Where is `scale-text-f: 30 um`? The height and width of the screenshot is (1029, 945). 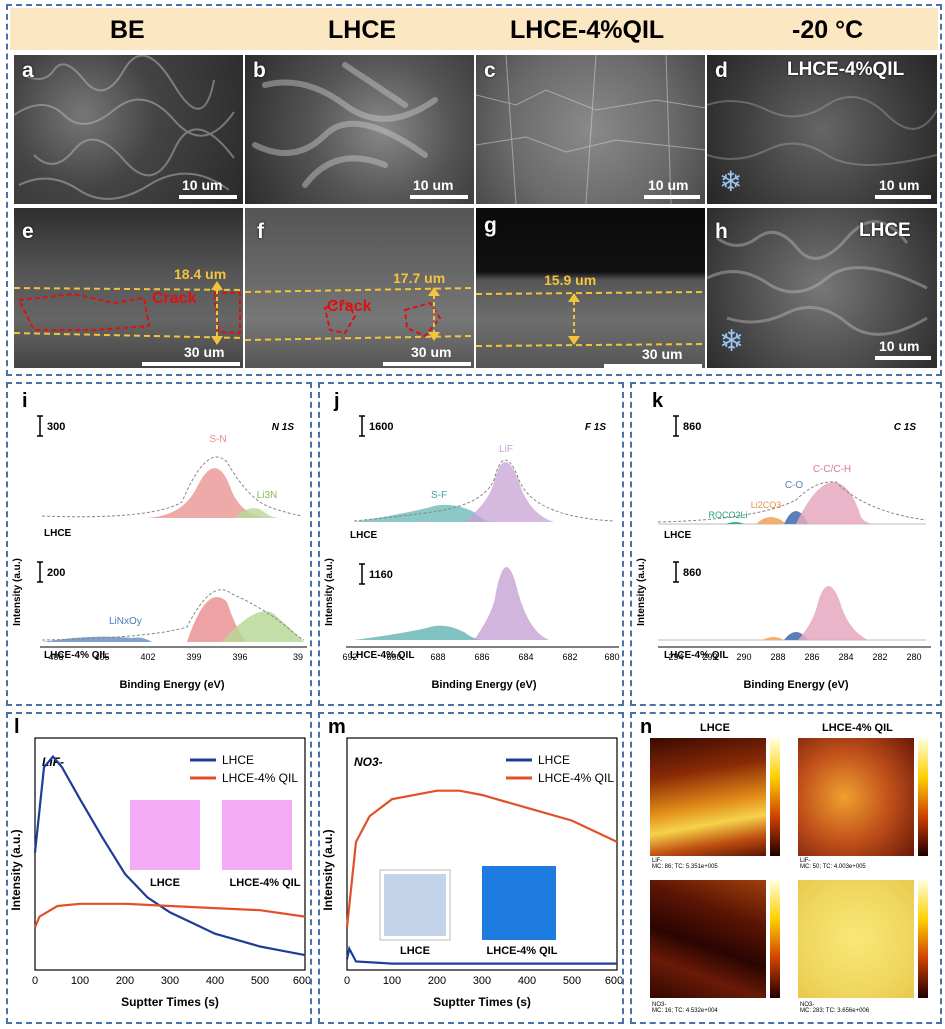 scale-text-f: 30 um is located at coordinates (431, 352).